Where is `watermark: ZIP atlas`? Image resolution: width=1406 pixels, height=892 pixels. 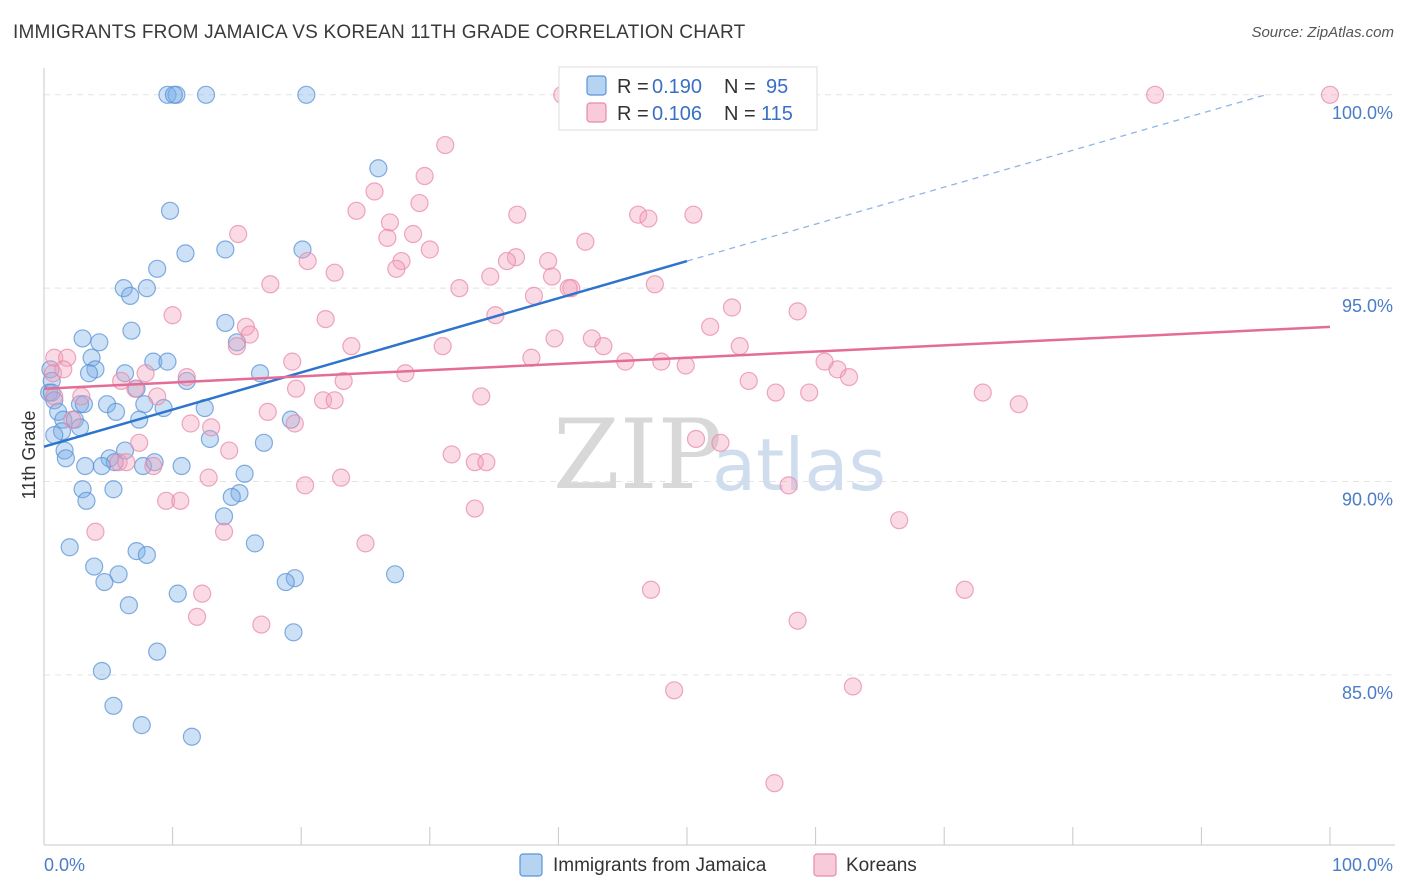 watermark: ZIP atlas is located at coordinates (719, 455).